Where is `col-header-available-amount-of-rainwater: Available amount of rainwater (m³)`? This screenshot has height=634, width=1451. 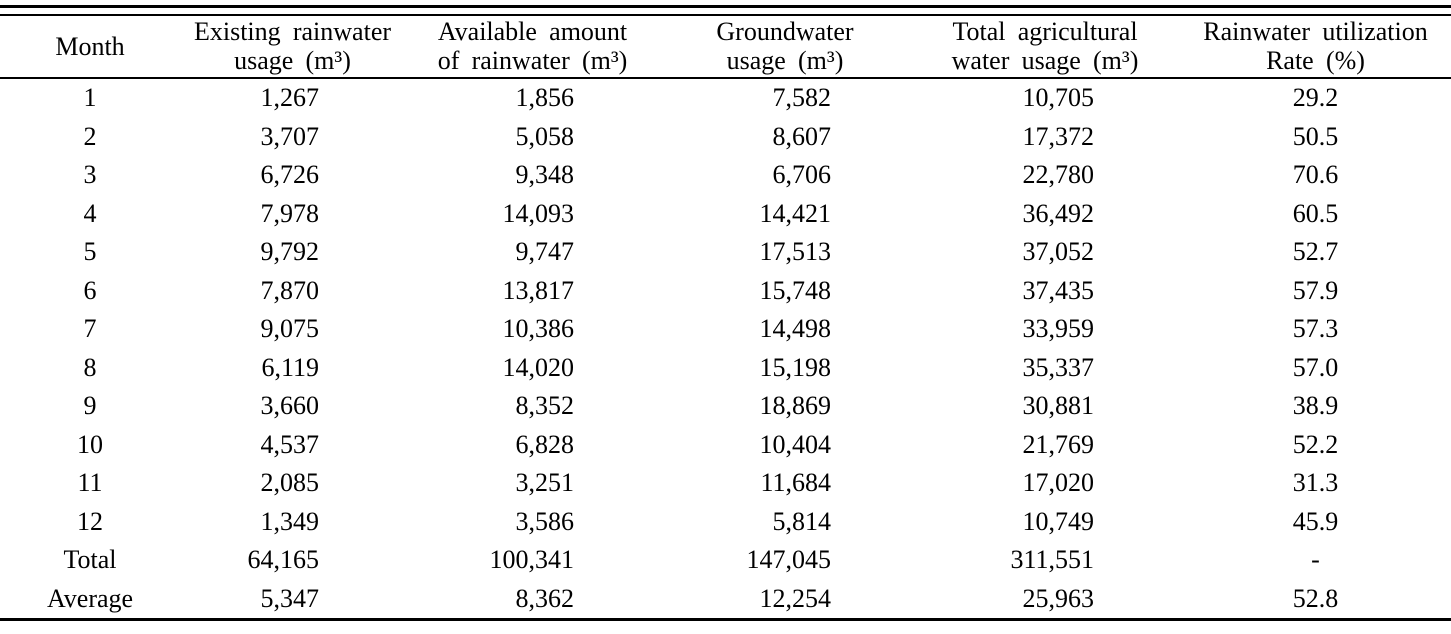
col-header-available-amount-of-rainwater: Available amount of rainwater (m³) is located at coordinates (532, 47).